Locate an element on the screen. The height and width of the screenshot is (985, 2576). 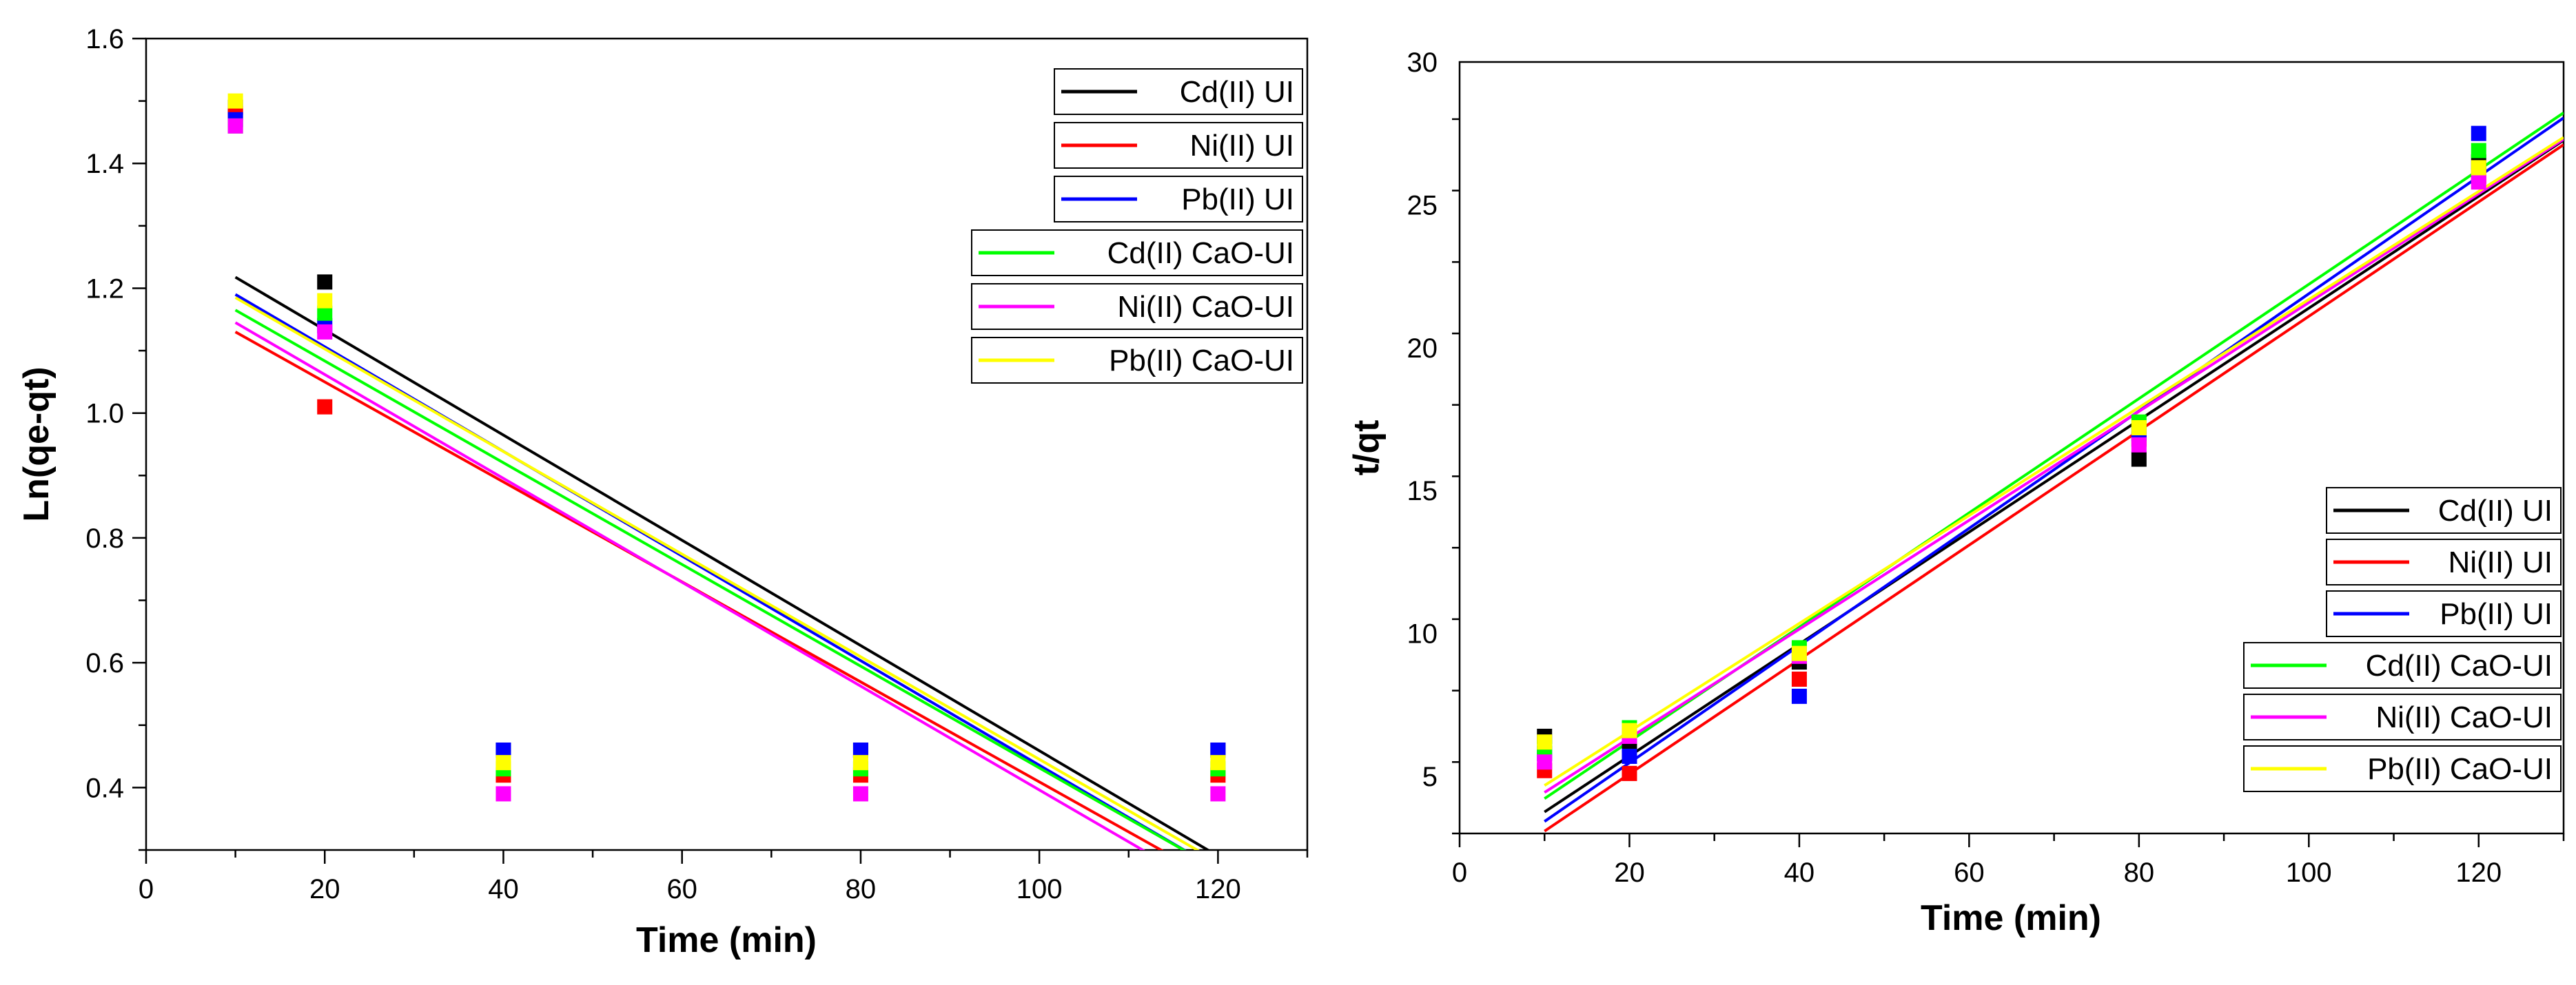
data-point-s3-p4 is located at coordinates (860, 750).